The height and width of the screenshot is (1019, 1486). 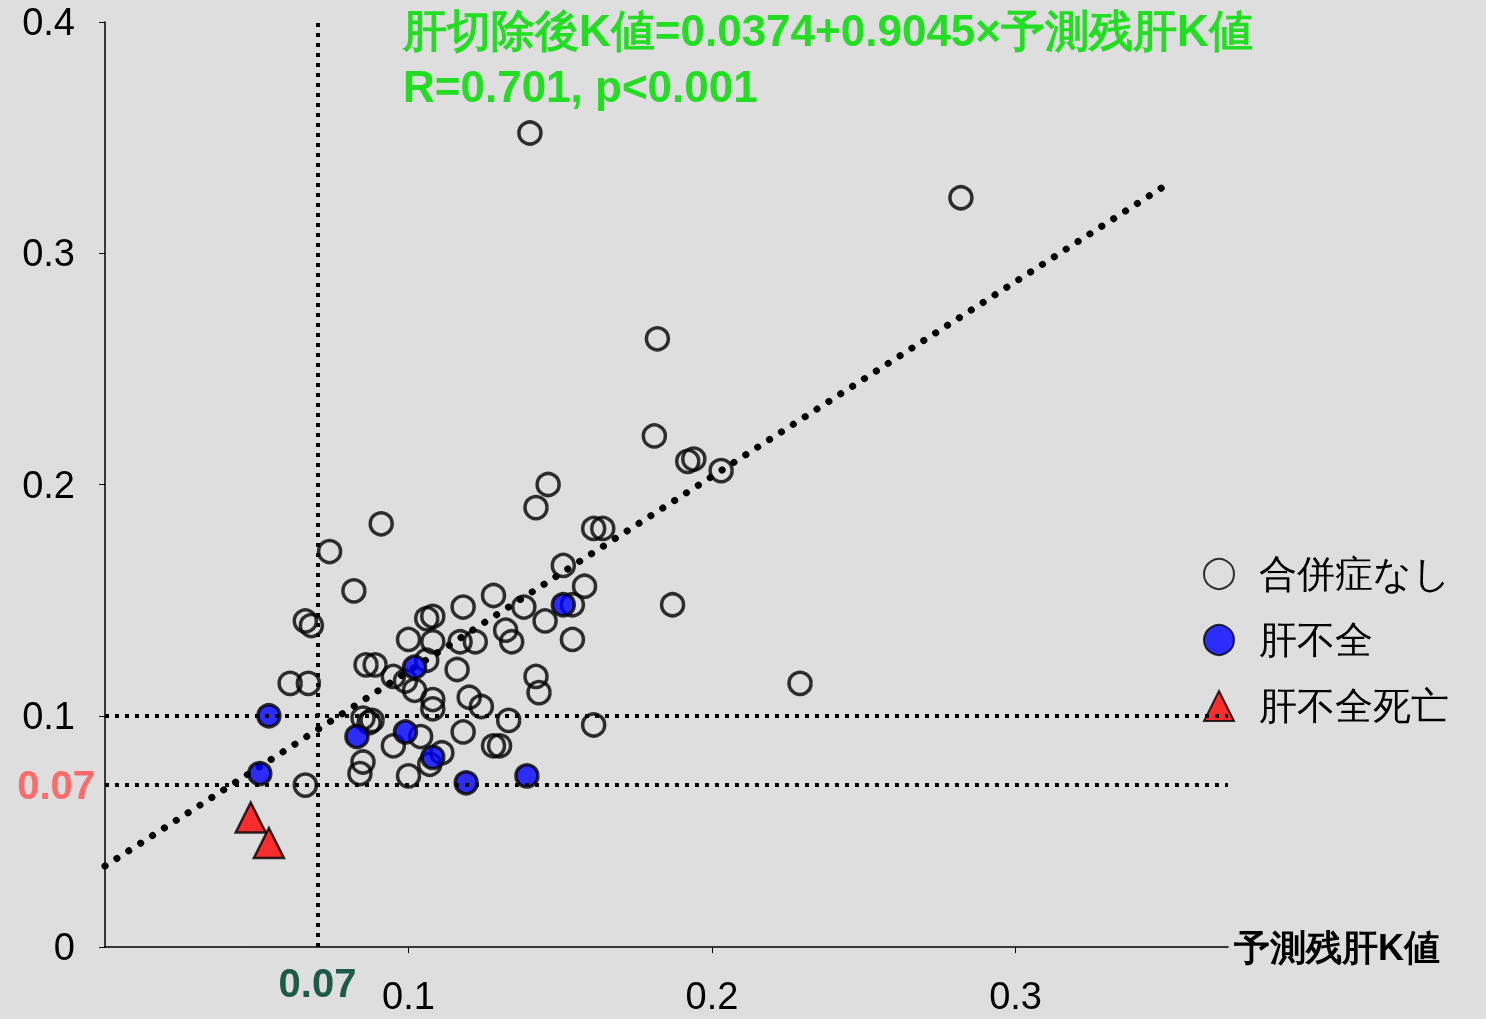 What do you see at coordinates (827, 30) in the screenshot?
I see `annotation: 肝切除後K値=0.0374+0.9045×予測残肝K値` at bounding box center [827, 30].